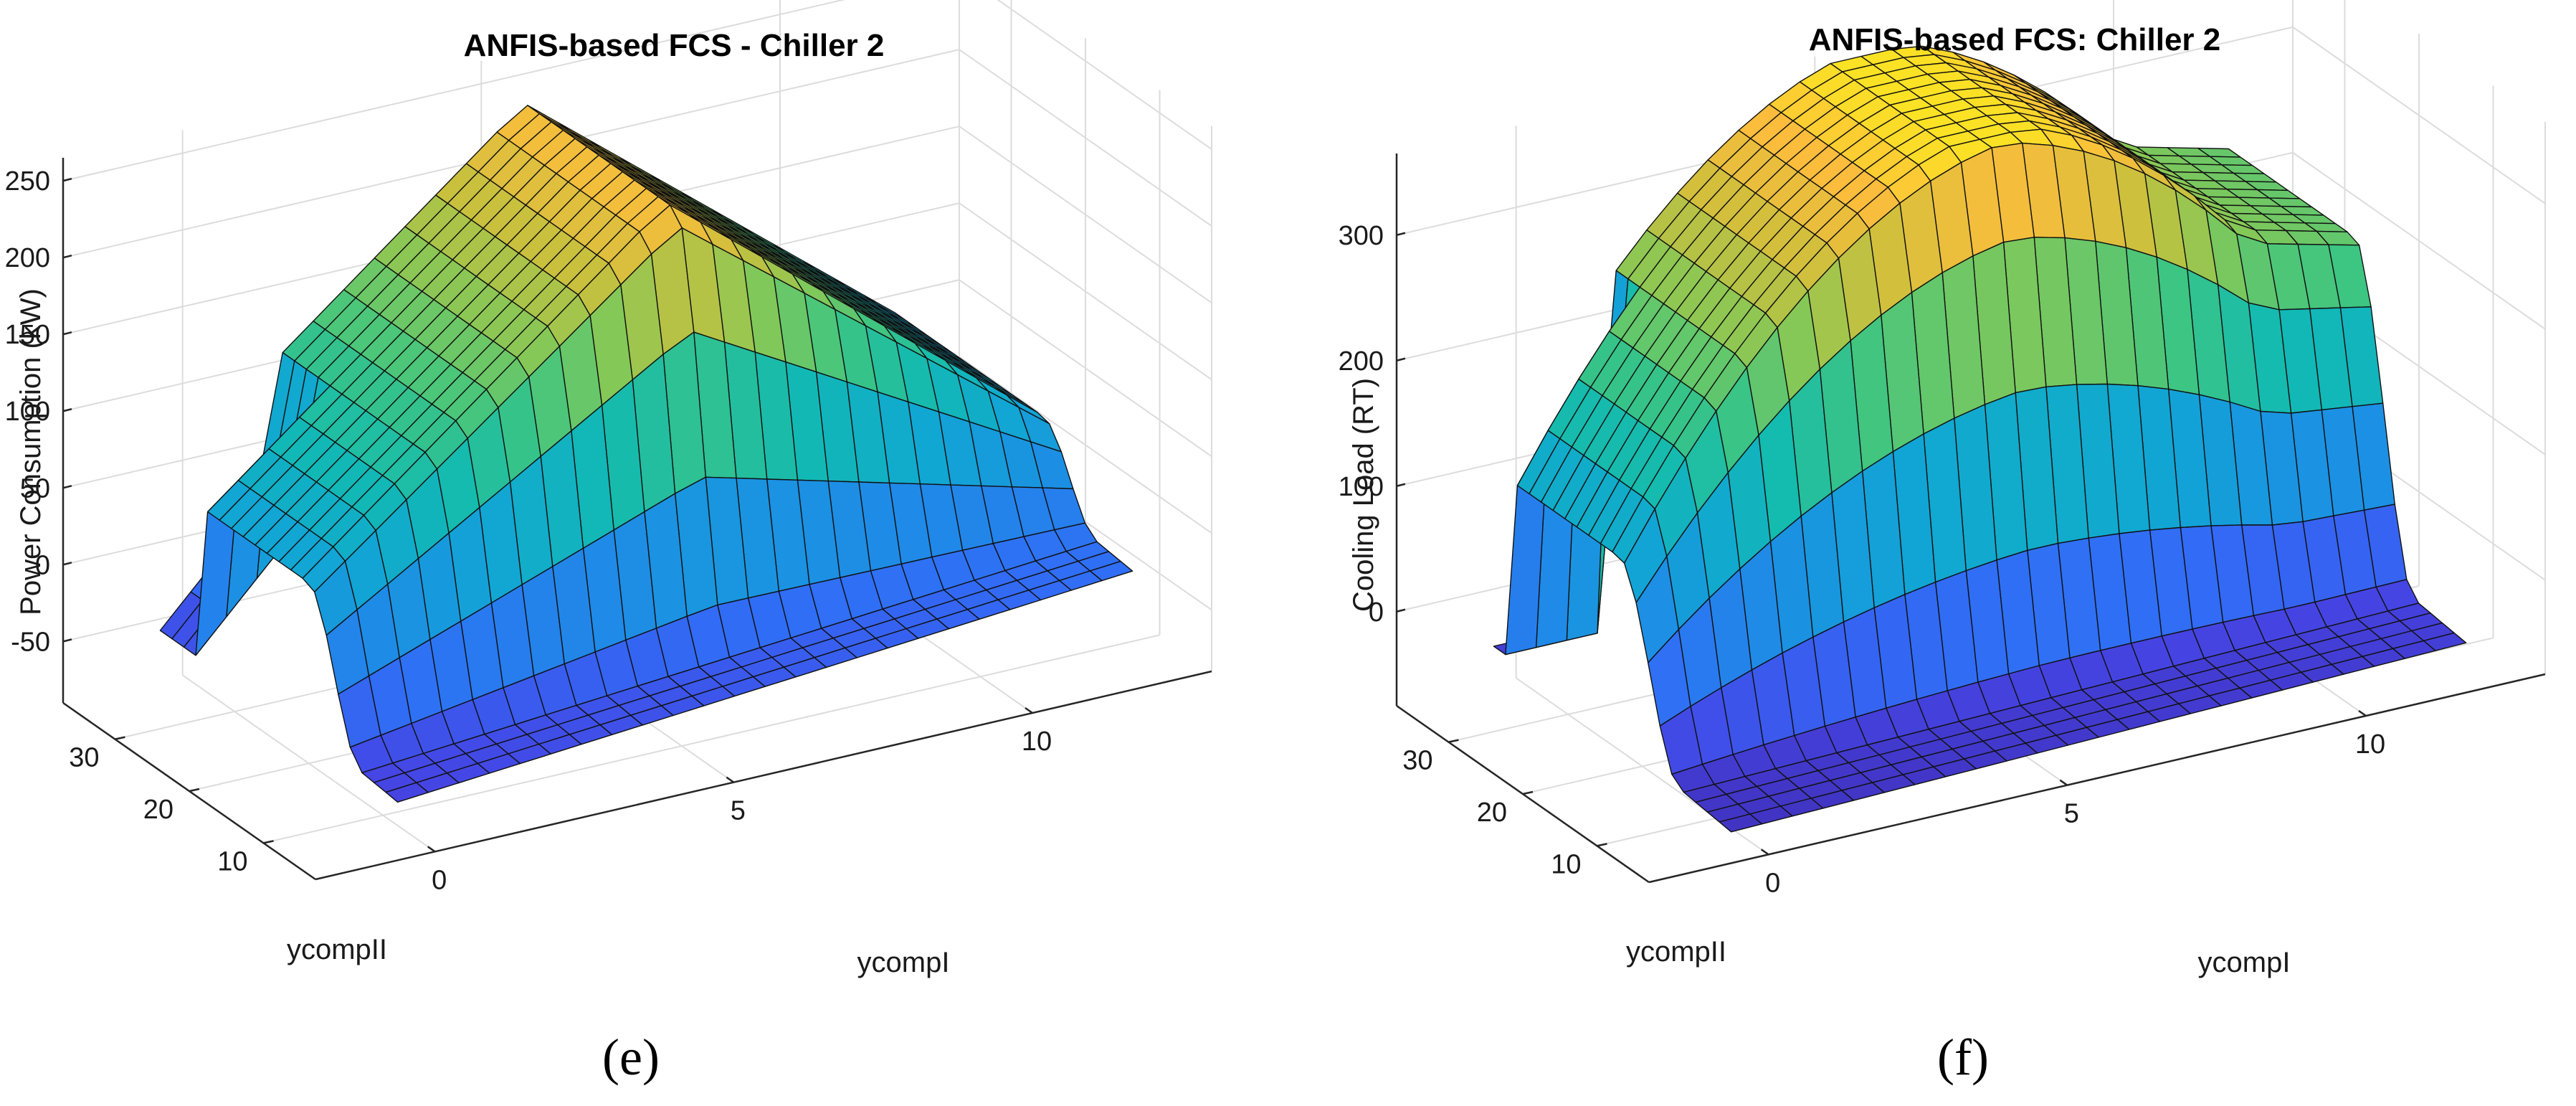  What do you see at coordinates (1676, 952) in the screenshot?
I see `y-axis-label-f: ycompII` at bounding box center [1676, 952].